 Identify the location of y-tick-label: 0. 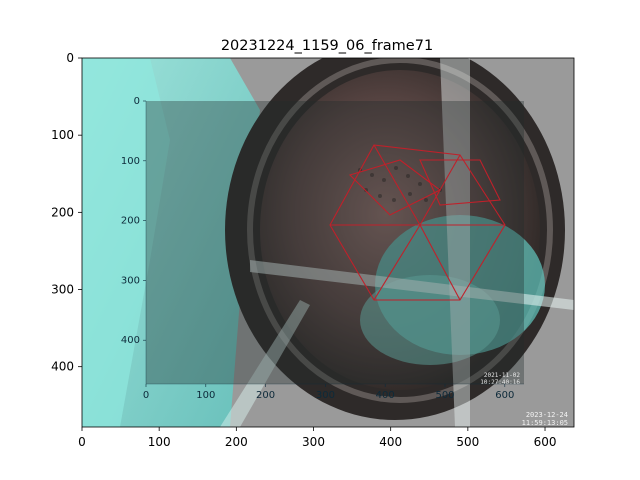
(70, 58).